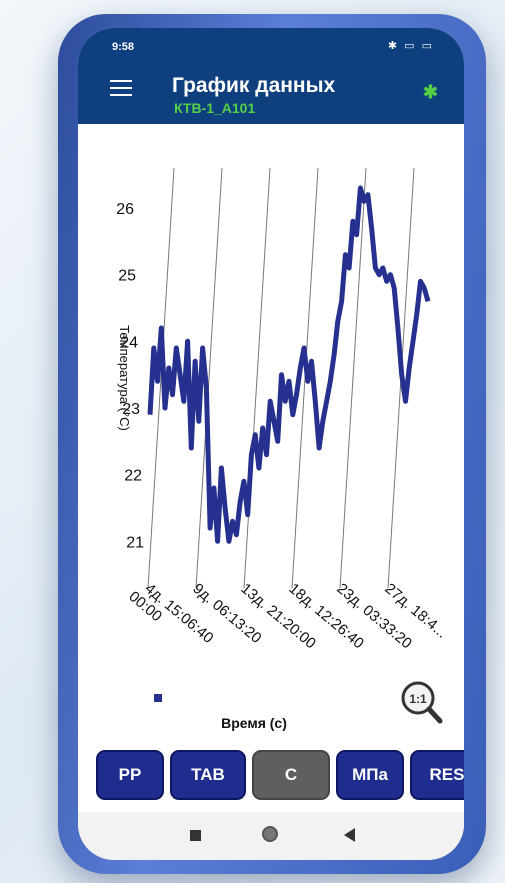  Describe the element at coordinates (135, 542) in the screenshot. I see `y-tick-label: 21` at that location.